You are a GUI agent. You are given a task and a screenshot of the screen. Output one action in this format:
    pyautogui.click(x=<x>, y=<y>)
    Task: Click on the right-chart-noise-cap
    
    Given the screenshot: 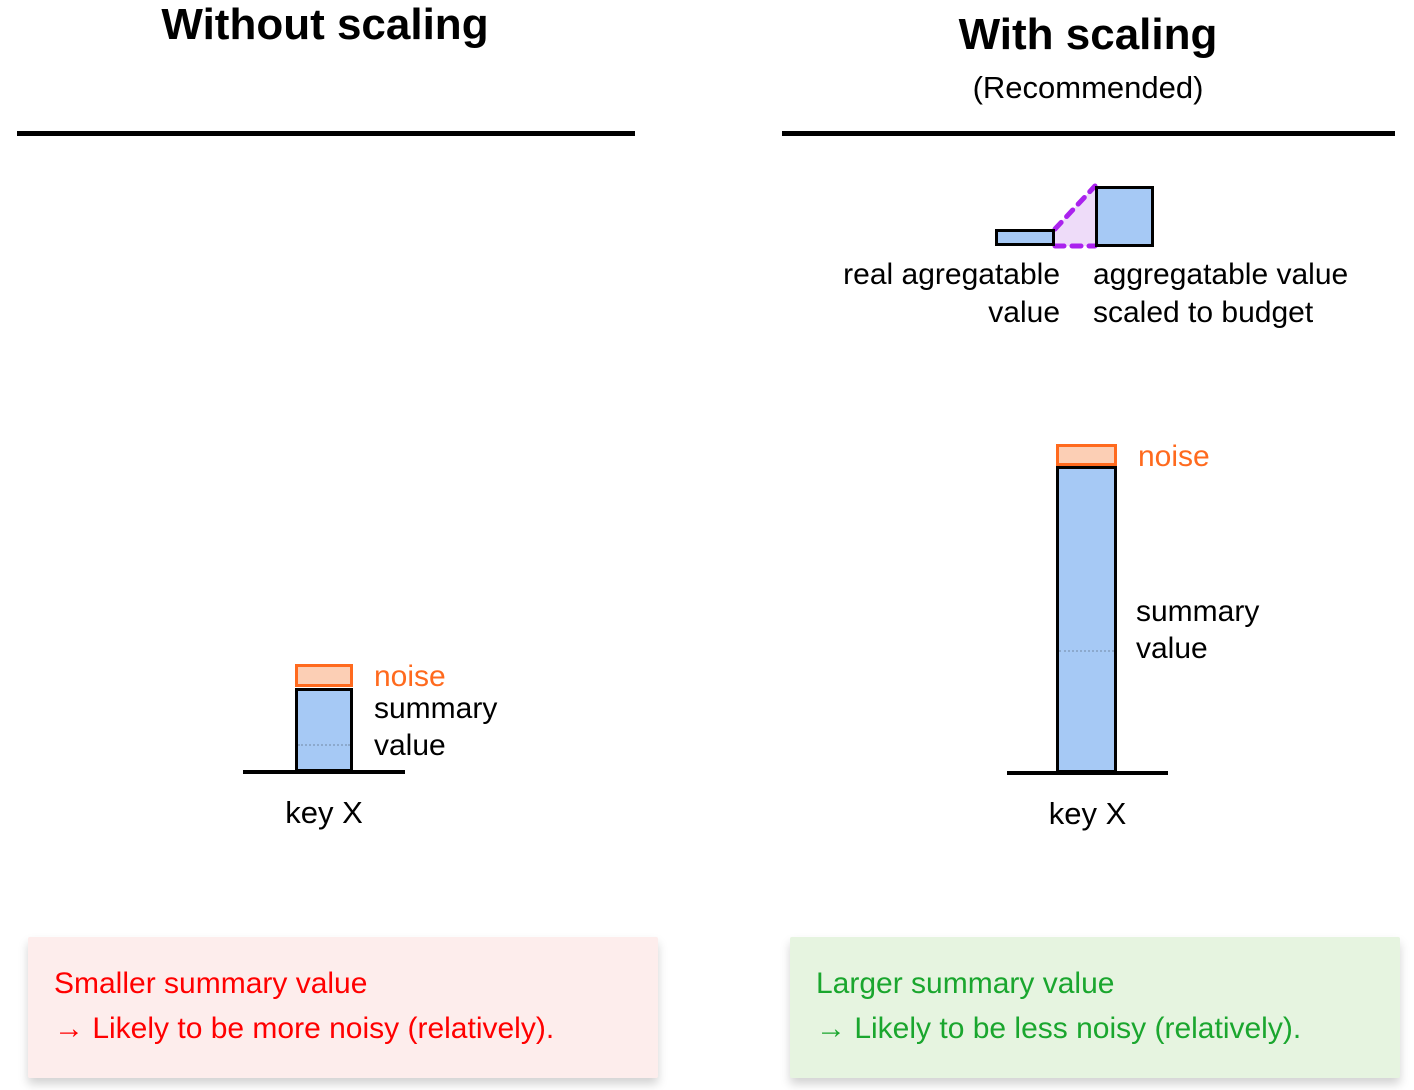 What is the action you would take?
    pyautogui.click(x=1086, y=455)
    